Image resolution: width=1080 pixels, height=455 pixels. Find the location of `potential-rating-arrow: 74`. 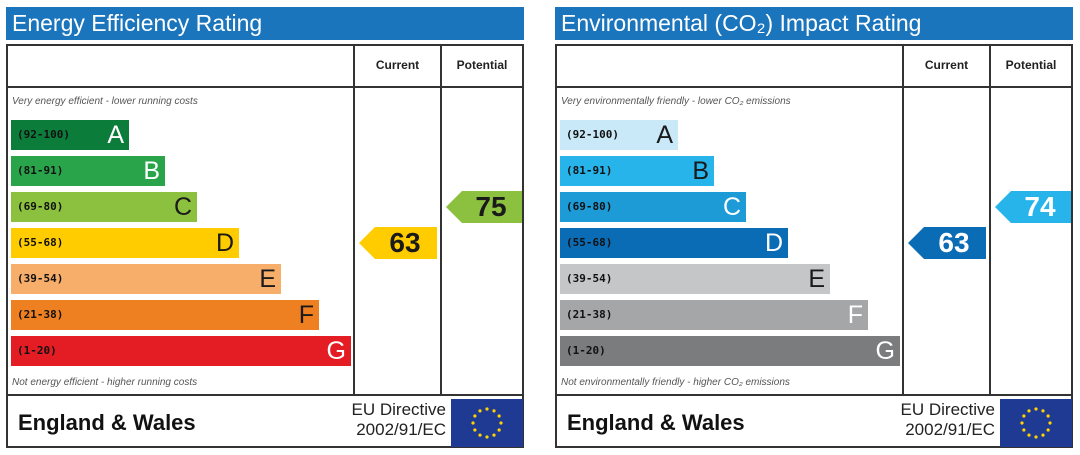

potential-rating-arrow: 74 is located at coordinates (1033, 207).